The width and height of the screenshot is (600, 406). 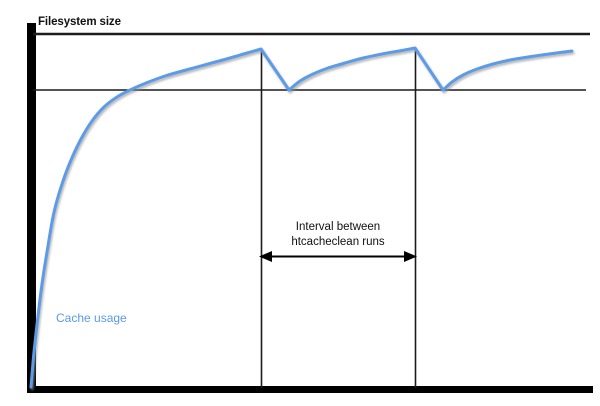 What do you see at coordinates (337, 234) in the screenshot?
I see `interval-annotation-label: Interval between htcacheclean runs` at bounding box center [337, 234].